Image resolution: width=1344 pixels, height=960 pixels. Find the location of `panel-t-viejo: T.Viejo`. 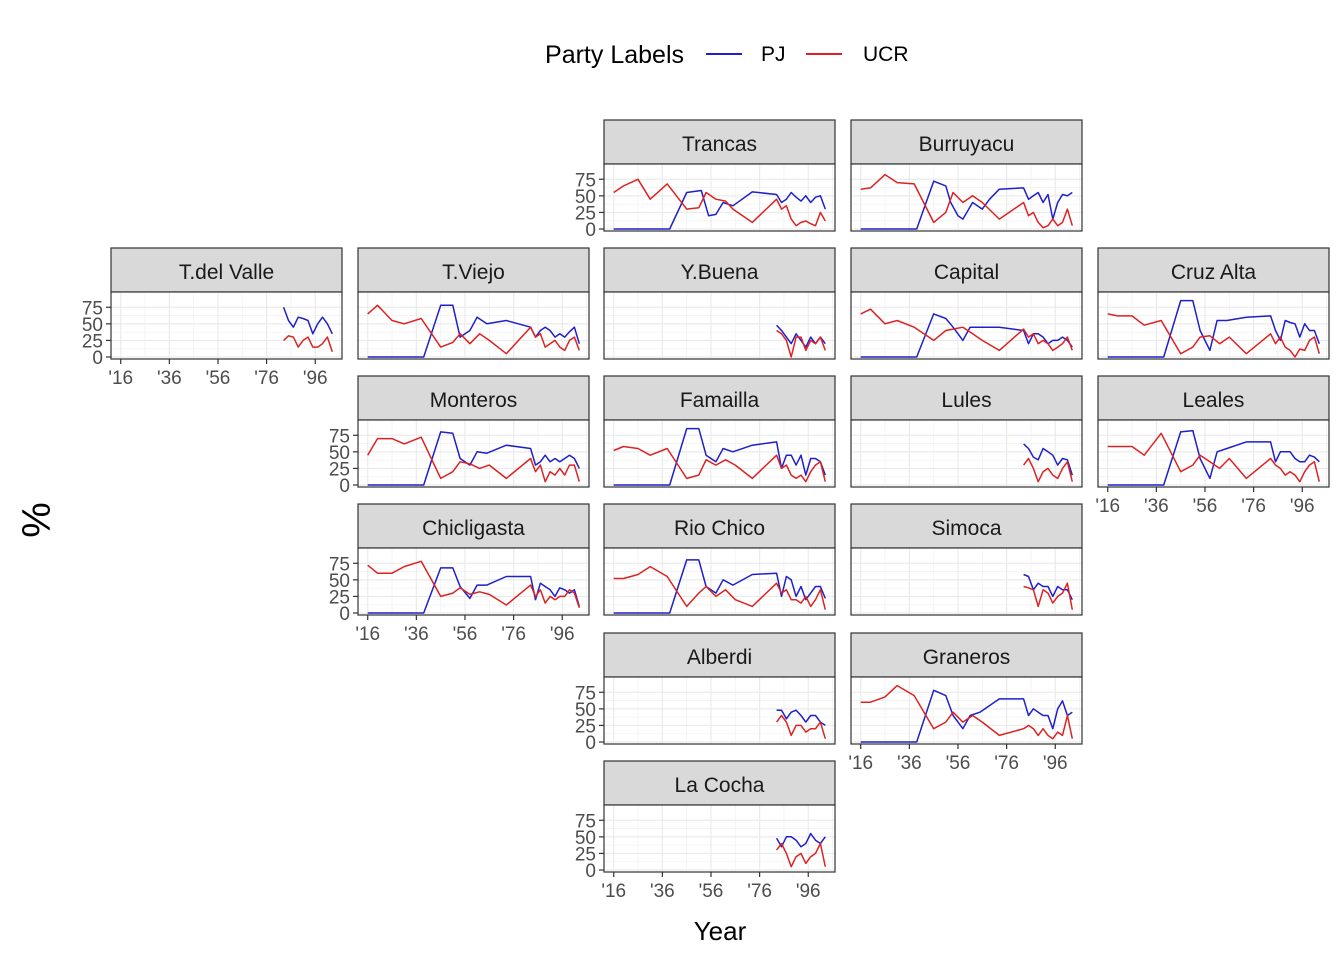

panel-t-viejo: T.Viejo is located at coordinates (473, 303).